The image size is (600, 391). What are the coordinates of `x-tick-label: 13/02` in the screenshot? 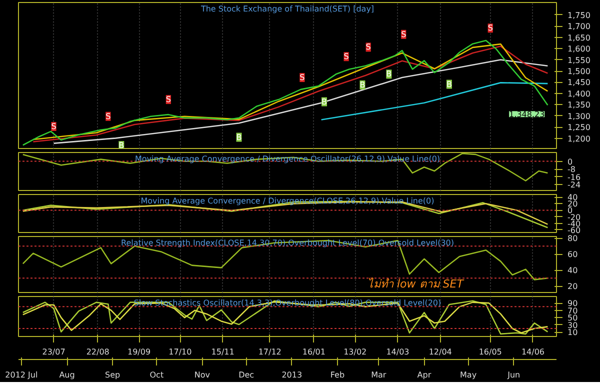 It's located at (355, 352).